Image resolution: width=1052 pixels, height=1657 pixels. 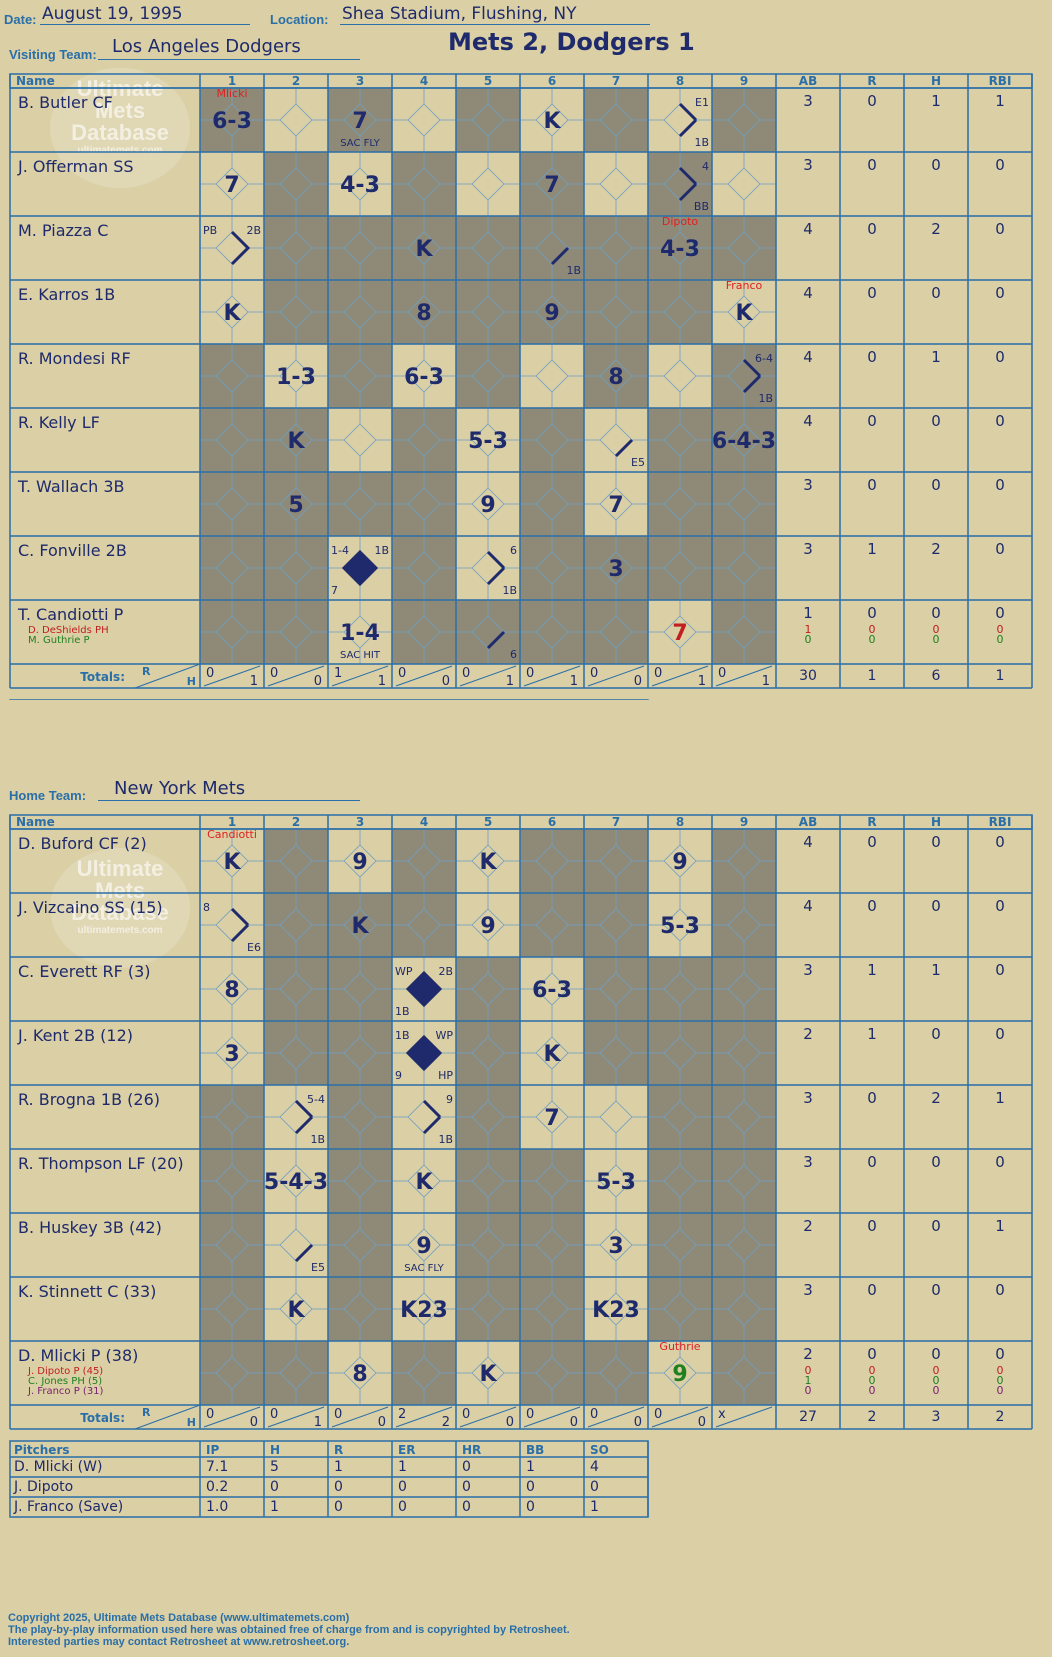 What do you see at coordinates (65, 1391) in the screenshot?
I see `substitute-name: J. Franco P (31)` at bounding box center [65, 1391].